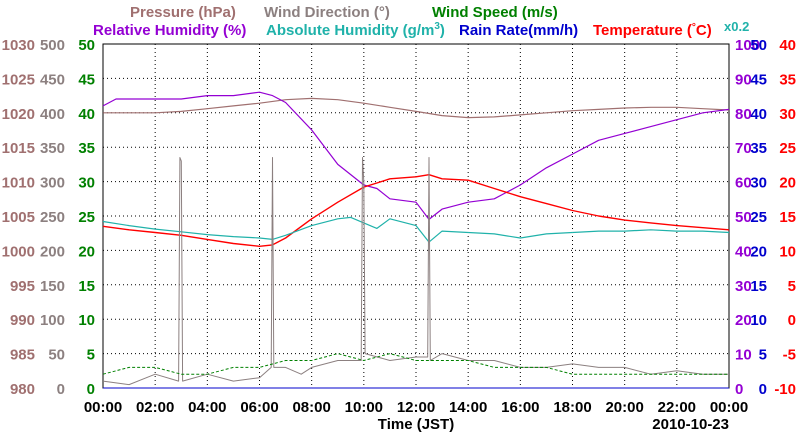 The width and height of the screenshot is (800, 439). Describe the element at coordinates (743, 355) in the screenshot. I see `y-tick-relative-humidity: 10` at that location.